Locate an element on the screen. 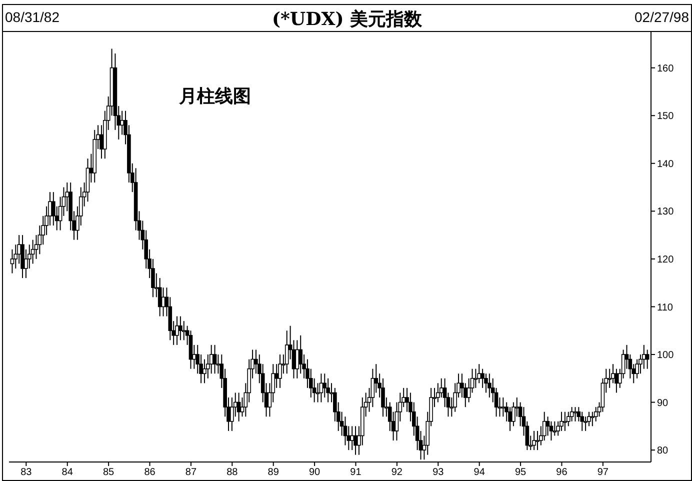 This screenshot has width=692, height=481. x-tick-label: 89 is located at coordinates (274, 472).